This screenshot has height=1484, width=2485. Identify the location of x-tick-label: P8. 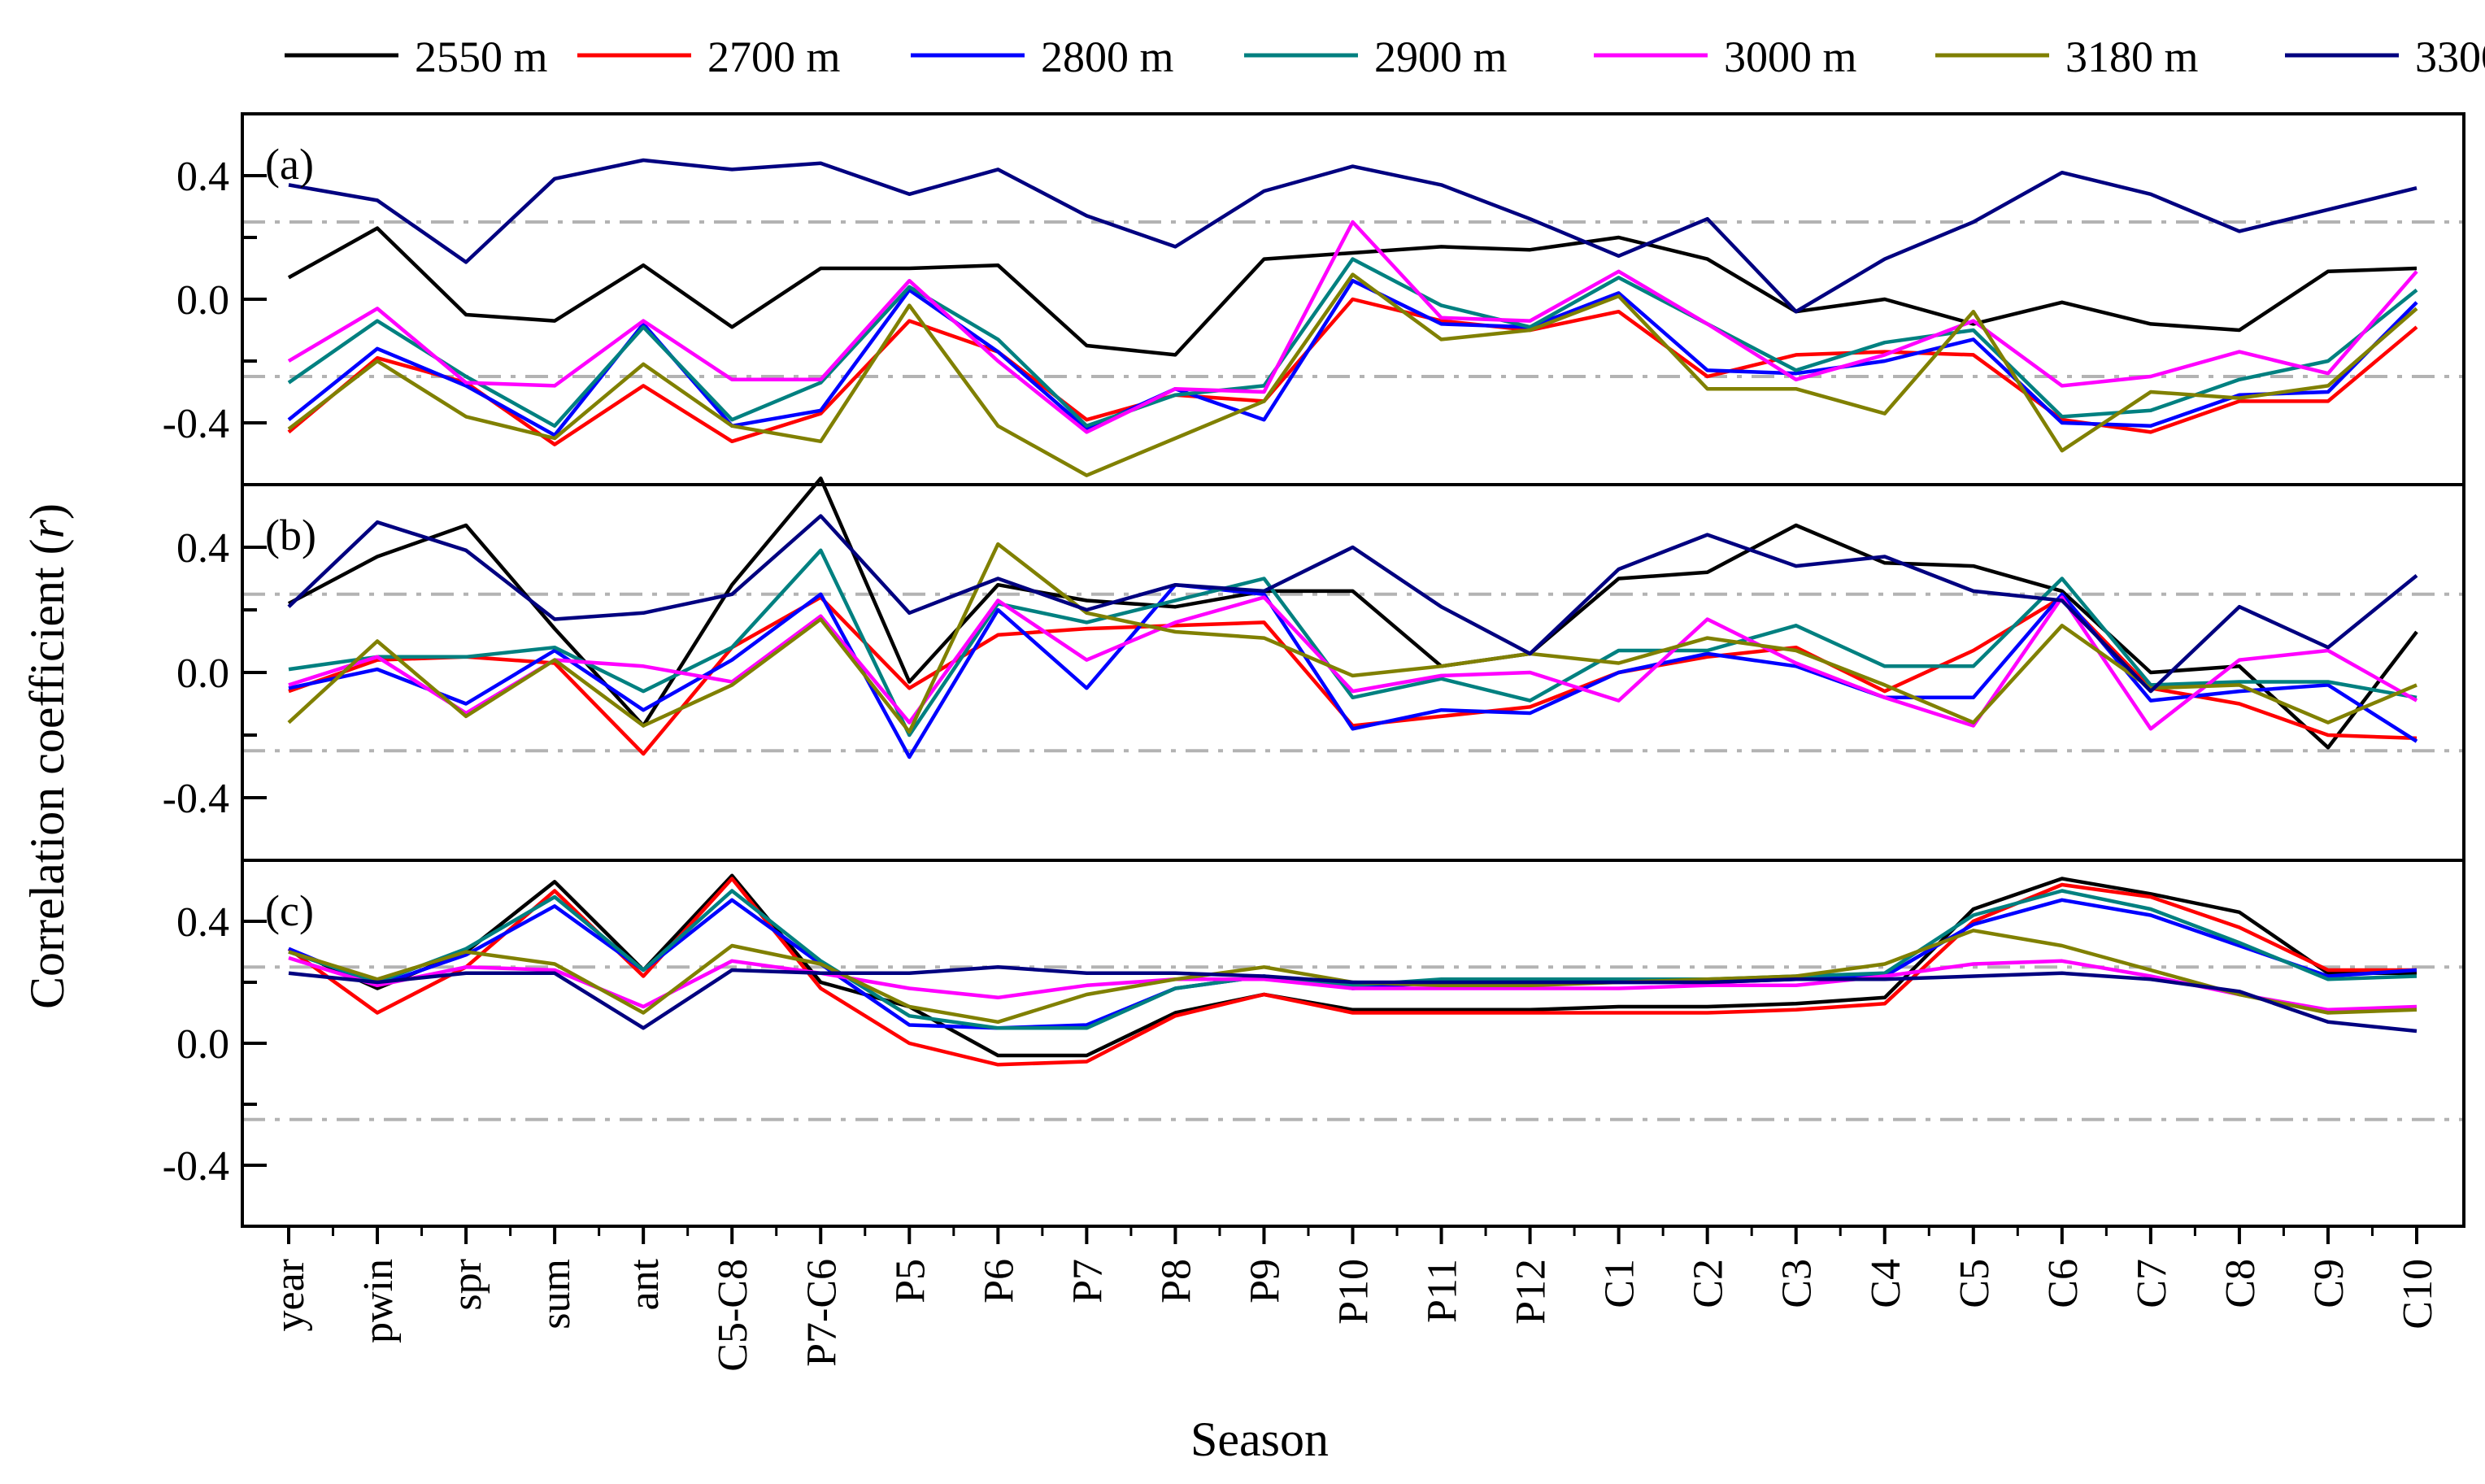
(1176, 1281).